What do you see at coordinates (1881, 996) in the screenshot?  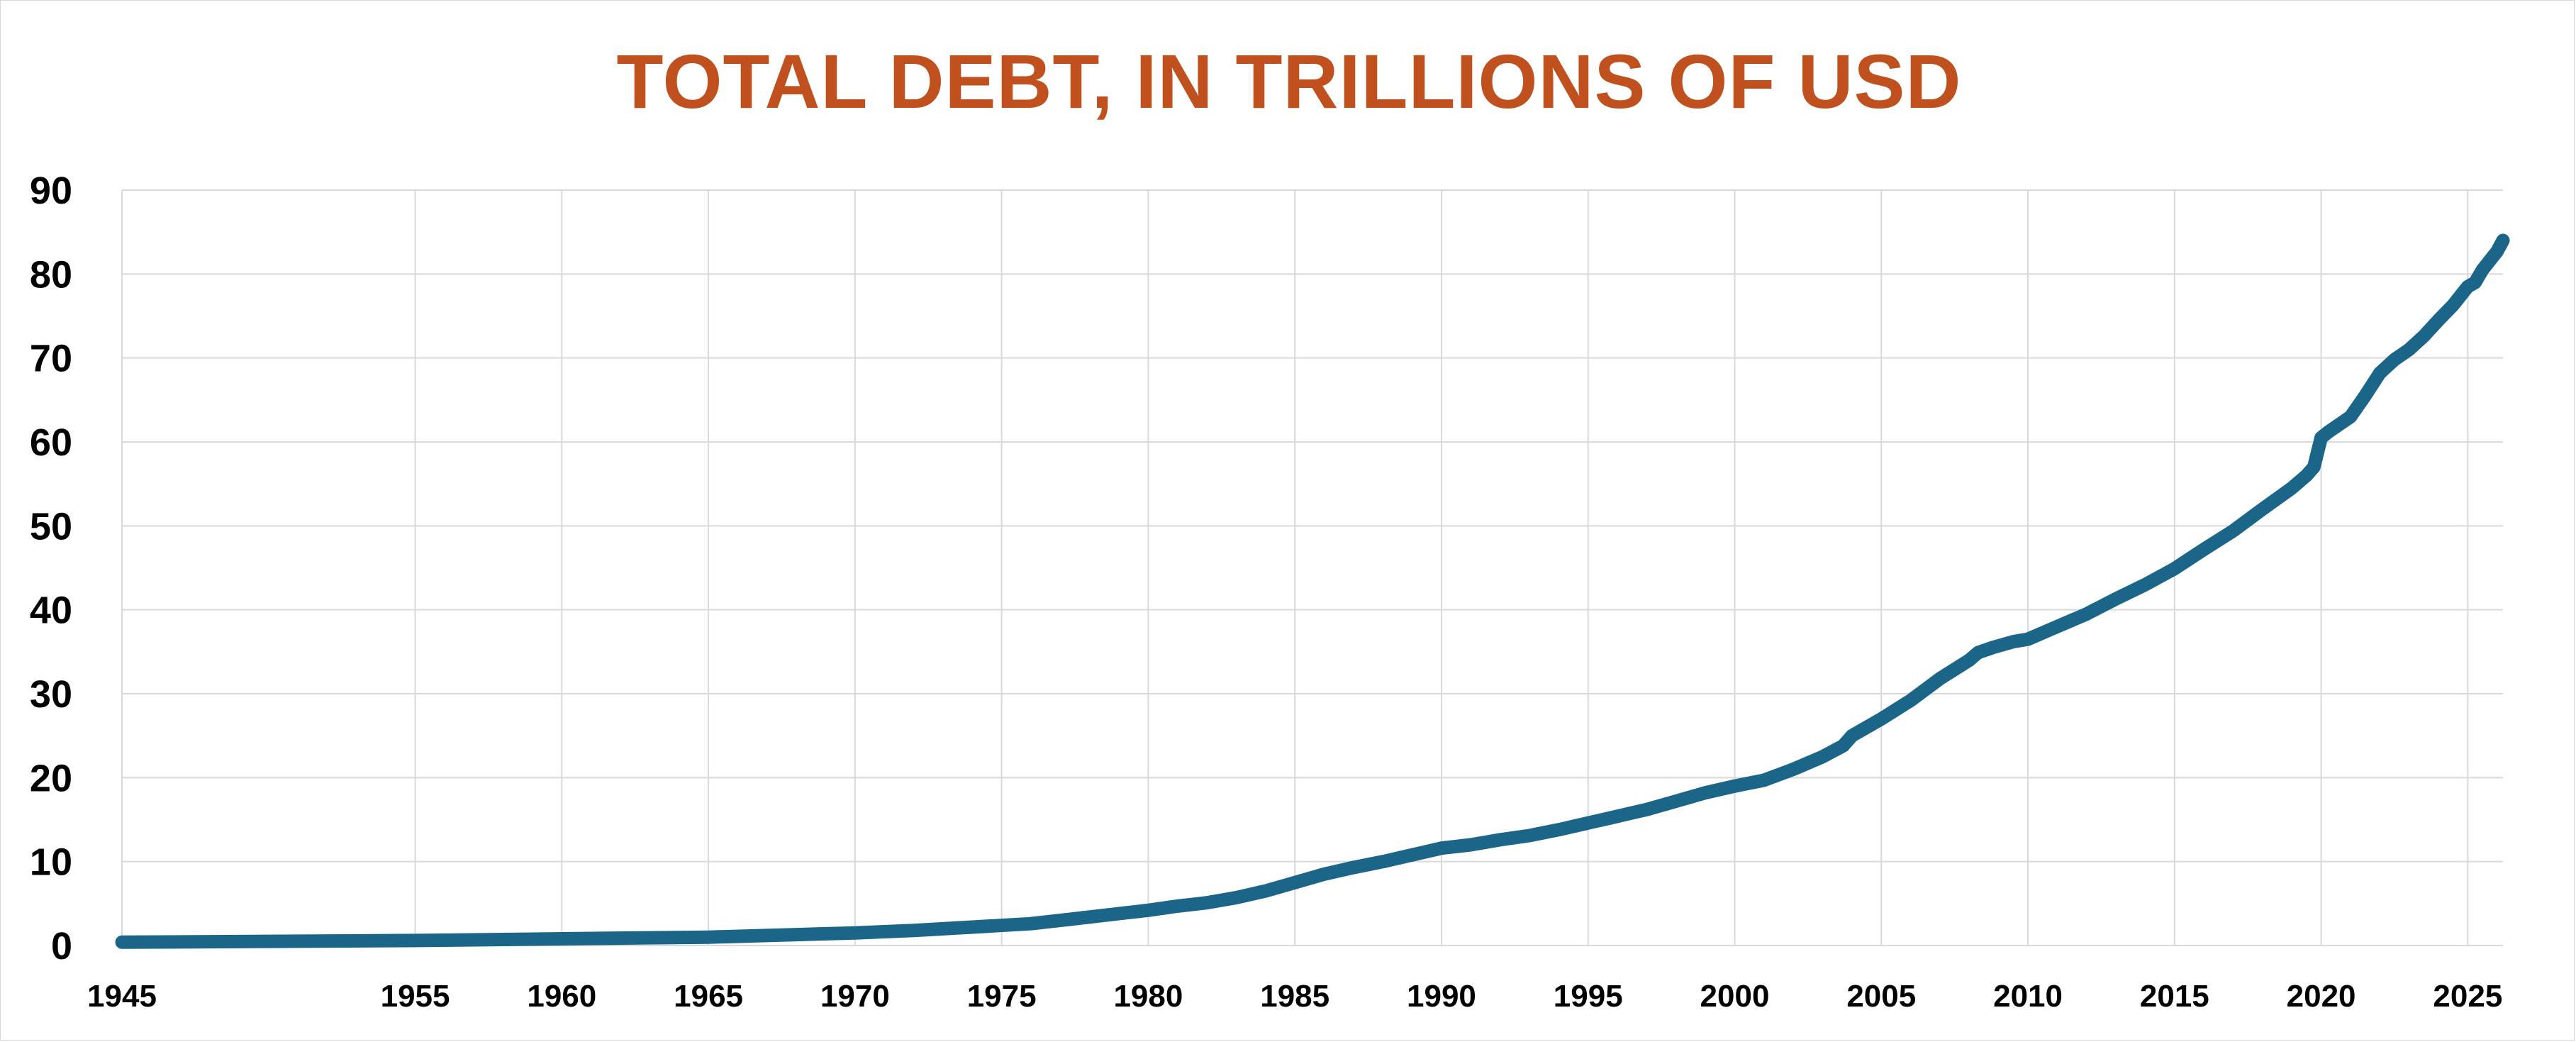 I see `x-tick-label: 2005` at bounding box center [1881, 996].